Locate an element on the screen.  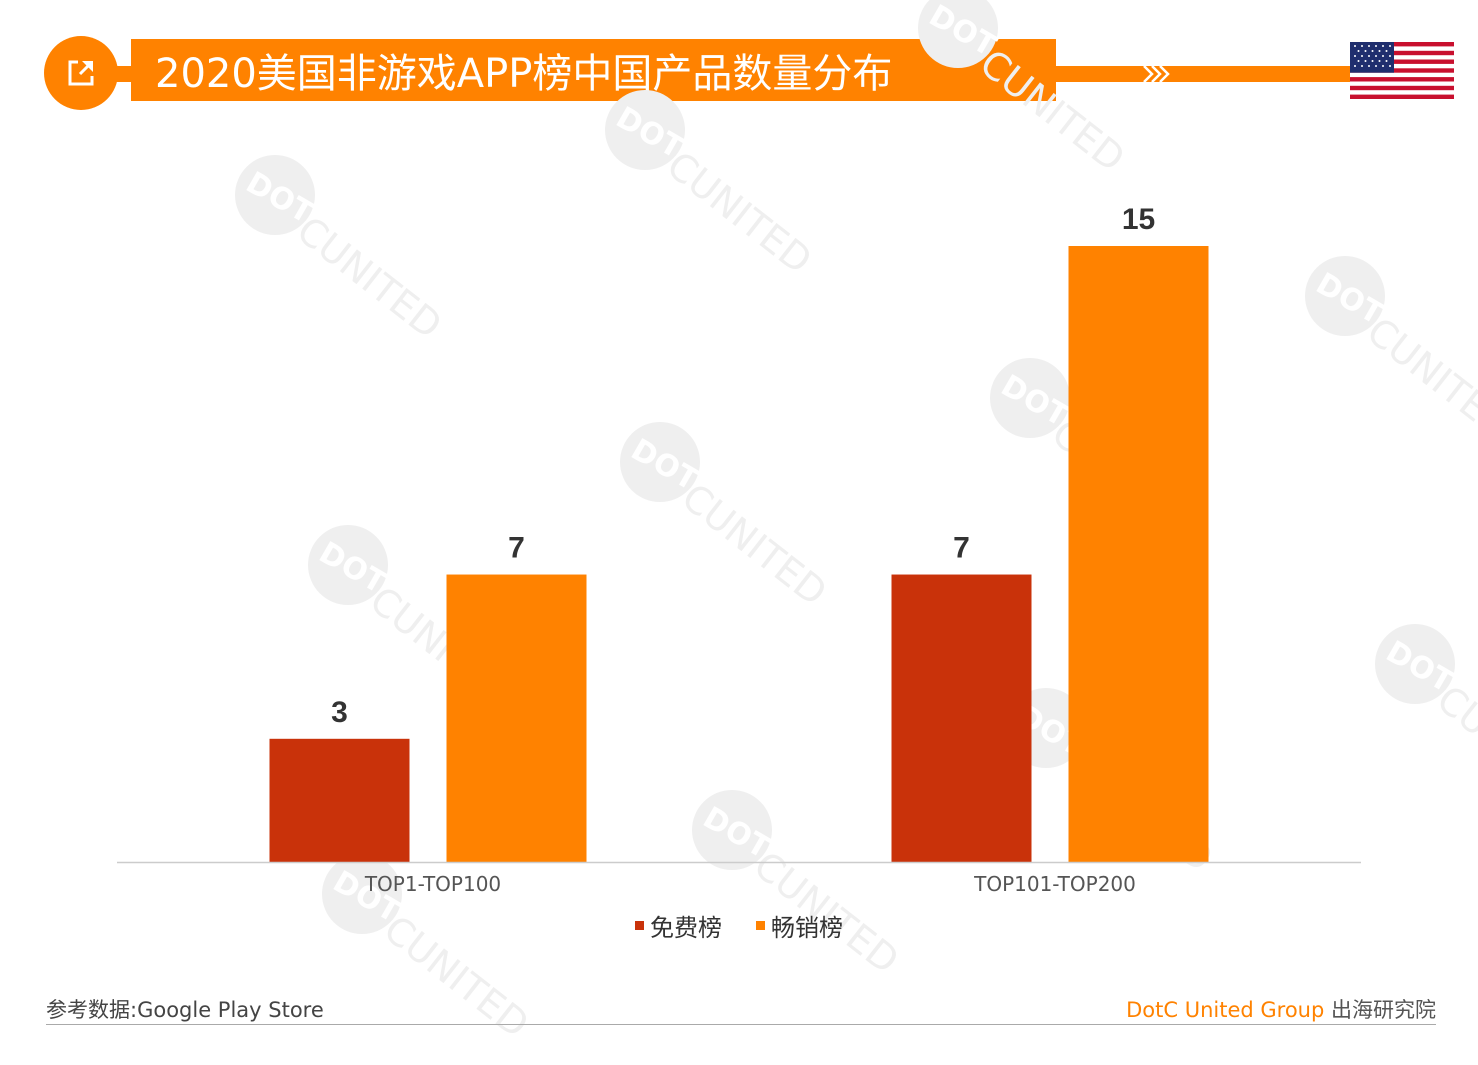
x-tick-label: TOP1-TOP100 is located at coordinates (432, 884).